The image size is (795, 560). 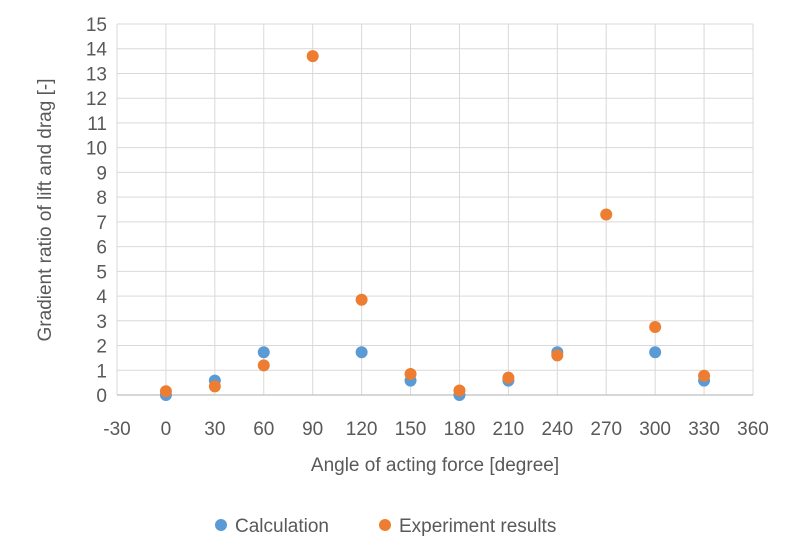 I want to click on legend-marker-experiment, so click(x=385, y=525).